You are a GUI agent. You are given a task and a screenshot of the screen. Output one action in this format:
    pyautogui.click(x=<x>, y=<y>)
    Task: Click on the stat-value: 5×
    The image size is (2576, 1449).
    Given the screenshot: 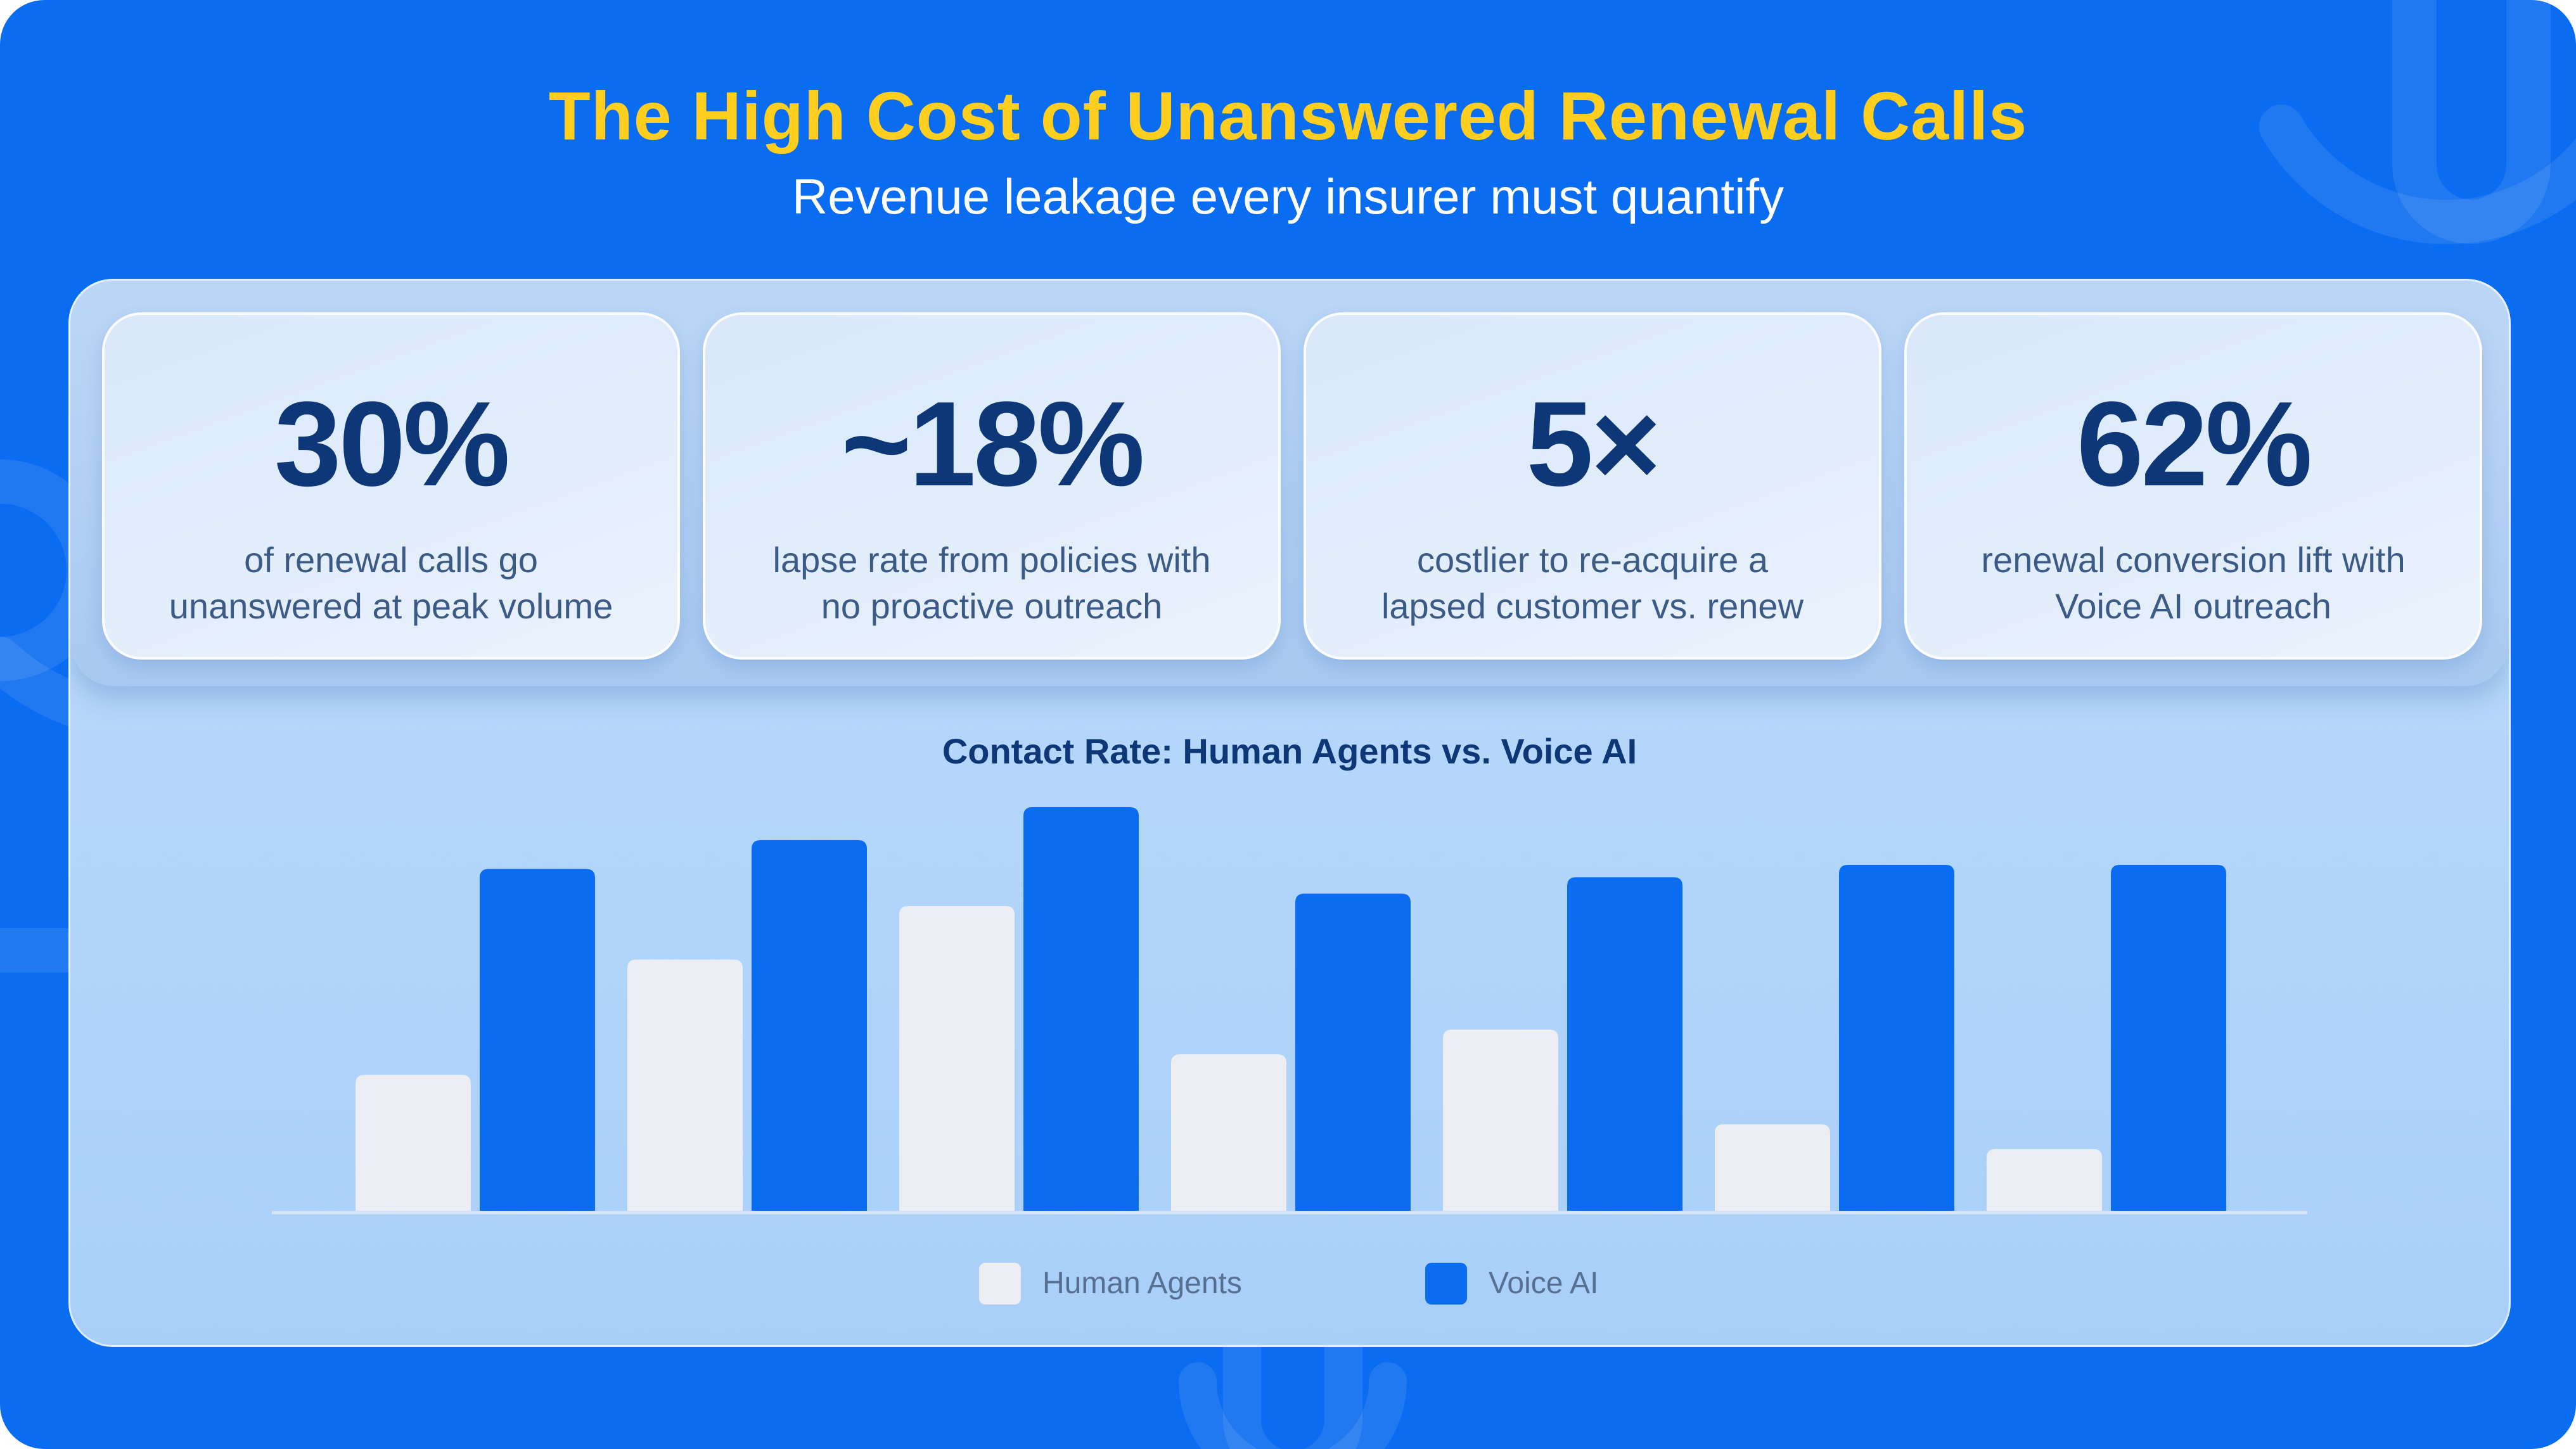 What is the action you would take?
    pyautogui.click(x=1594, y=444)
    